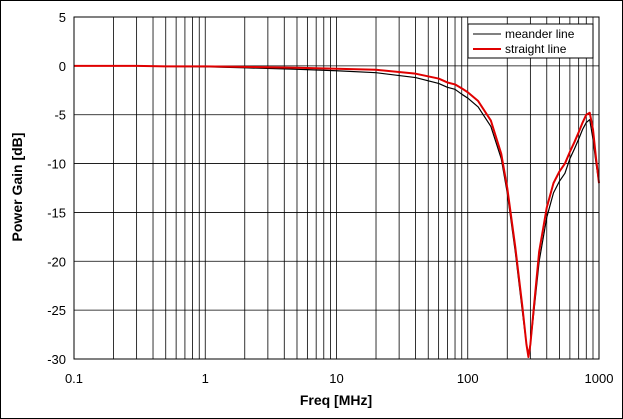 The width and height of the screenshot is (623, 419). What do you see at coordinates (540, 34) in the screenshot?
I see `legend-label-meander-line: meander line` at bounding box center [540, 34].